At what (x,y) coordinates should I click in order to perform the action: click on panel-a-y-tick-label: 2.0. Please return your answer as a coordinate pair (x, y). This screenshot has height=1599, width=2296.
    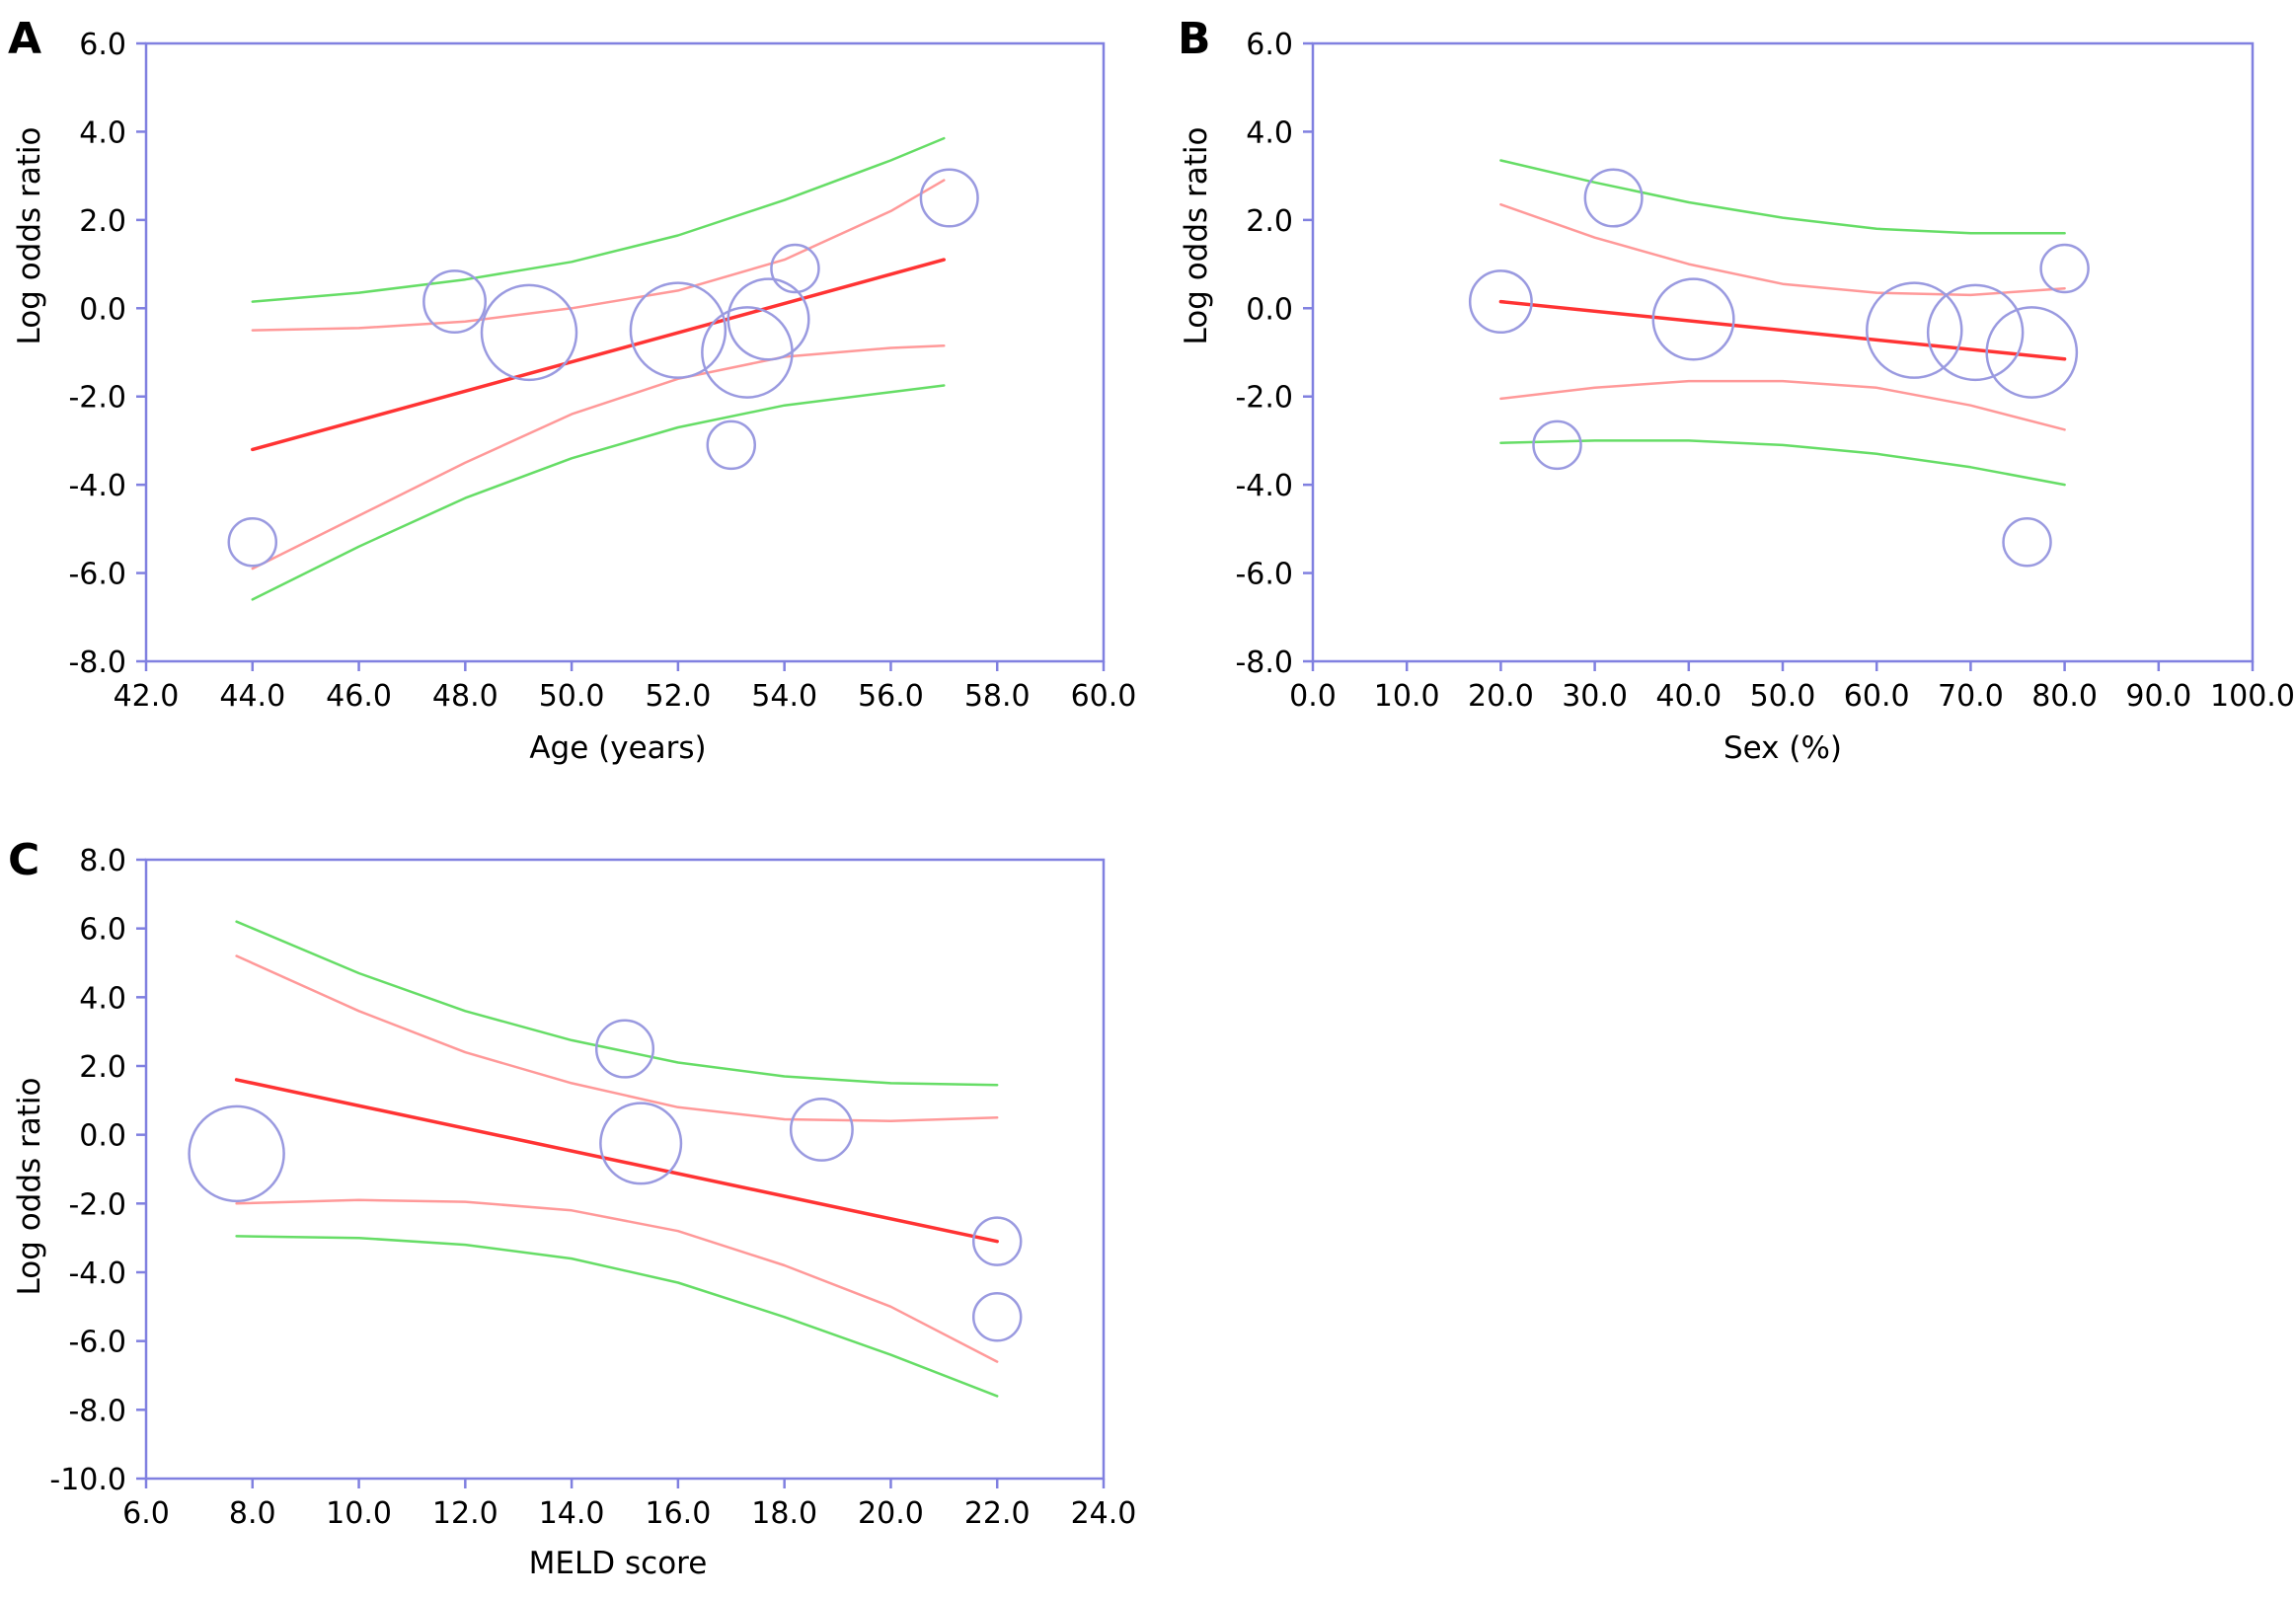
    Looking at the image, I should click on (102, 221).